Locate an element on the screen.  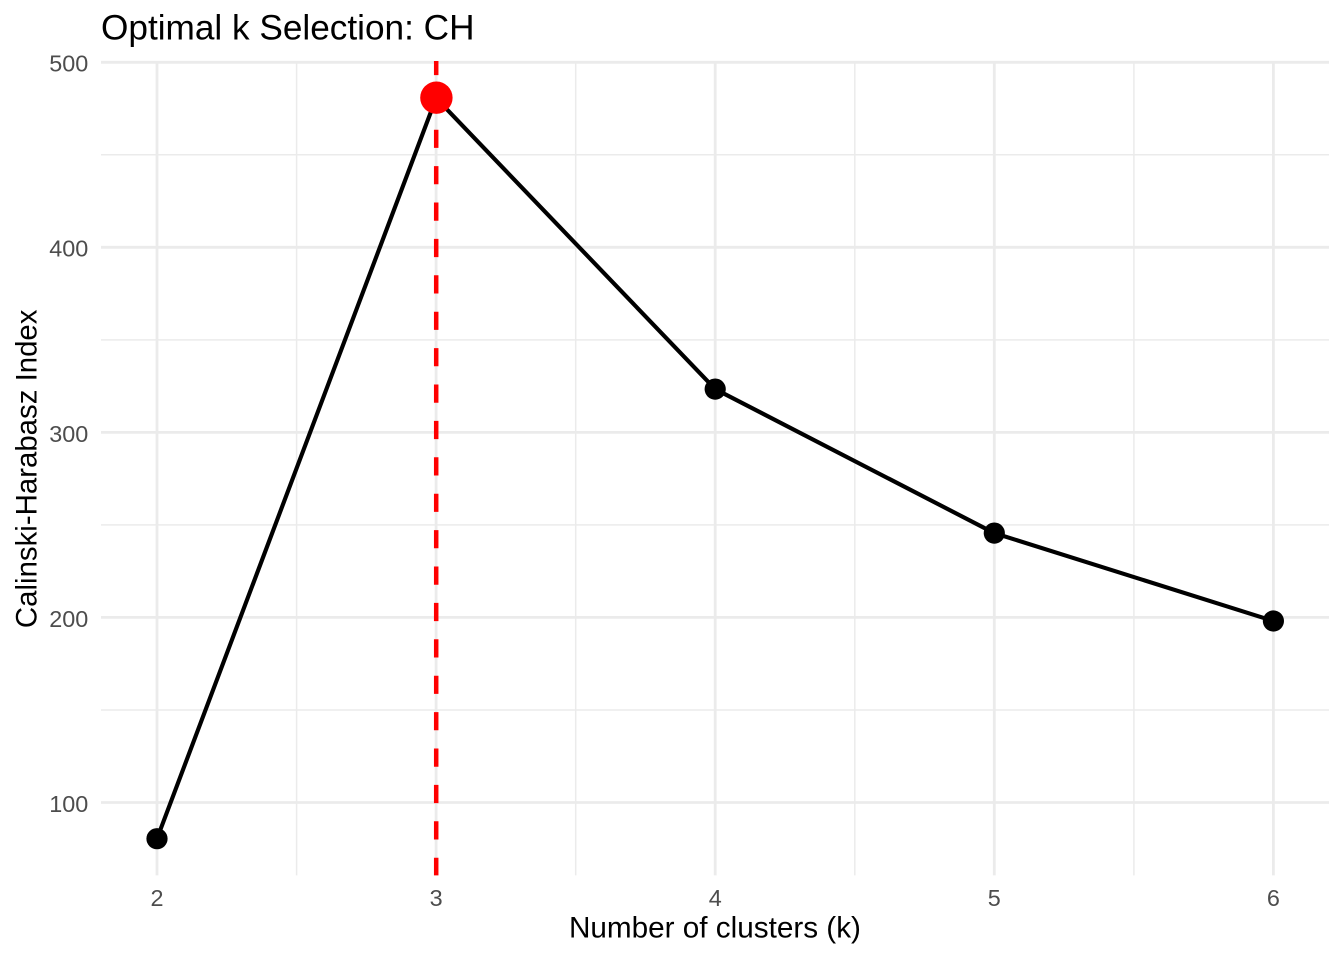
svg-text: 2 is located at coordinates (156, 898).